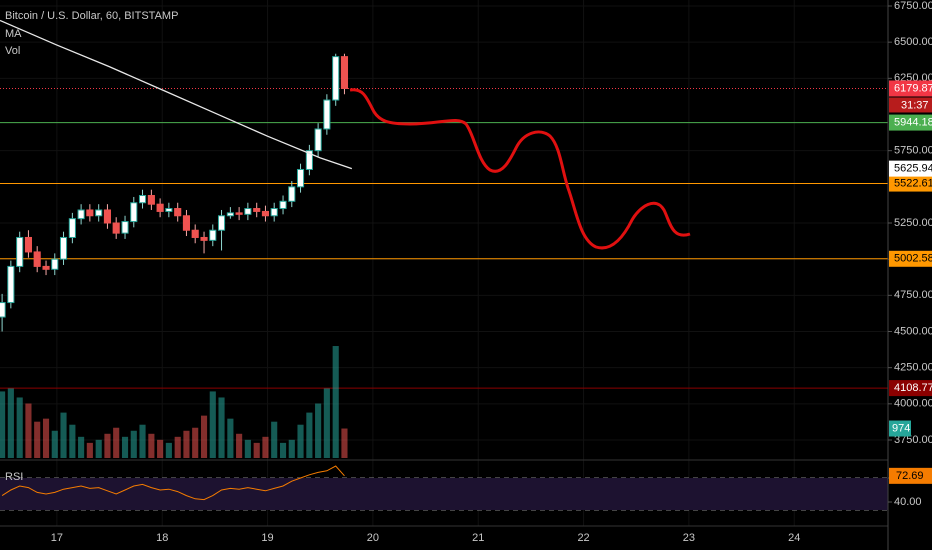  What do you see at coordinates (794, 538) in the screenshot?
I see `x-tick-label: 24` at bounding box center [794, 538].